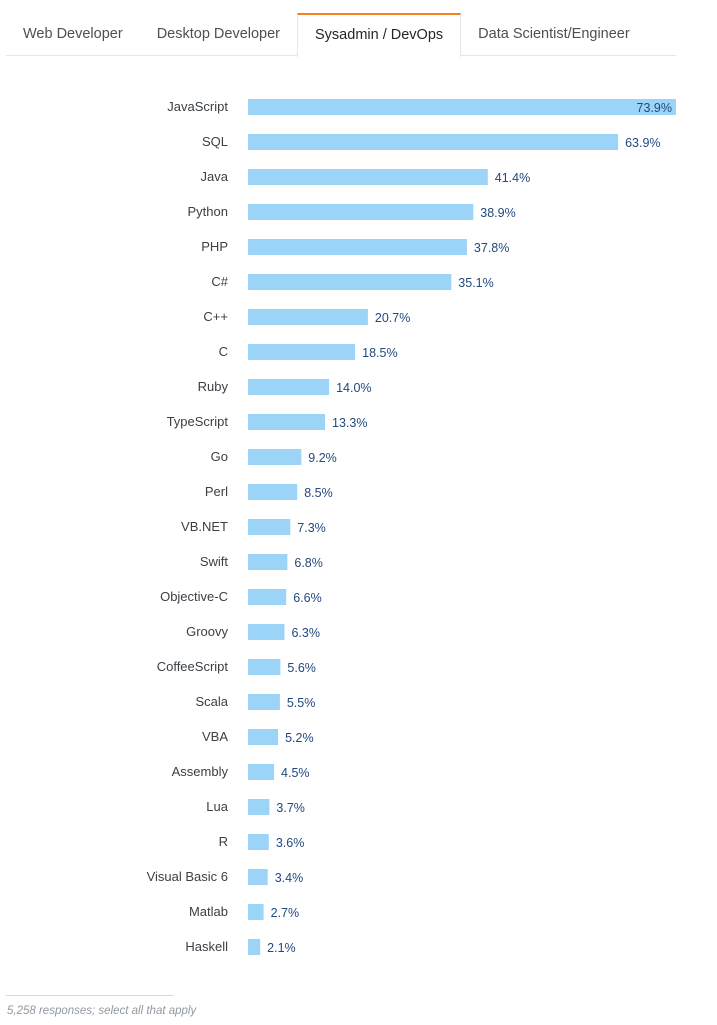 This screenshot has width=717, height=1025. I want to click on bar-label: Lua, so click(217, 806).